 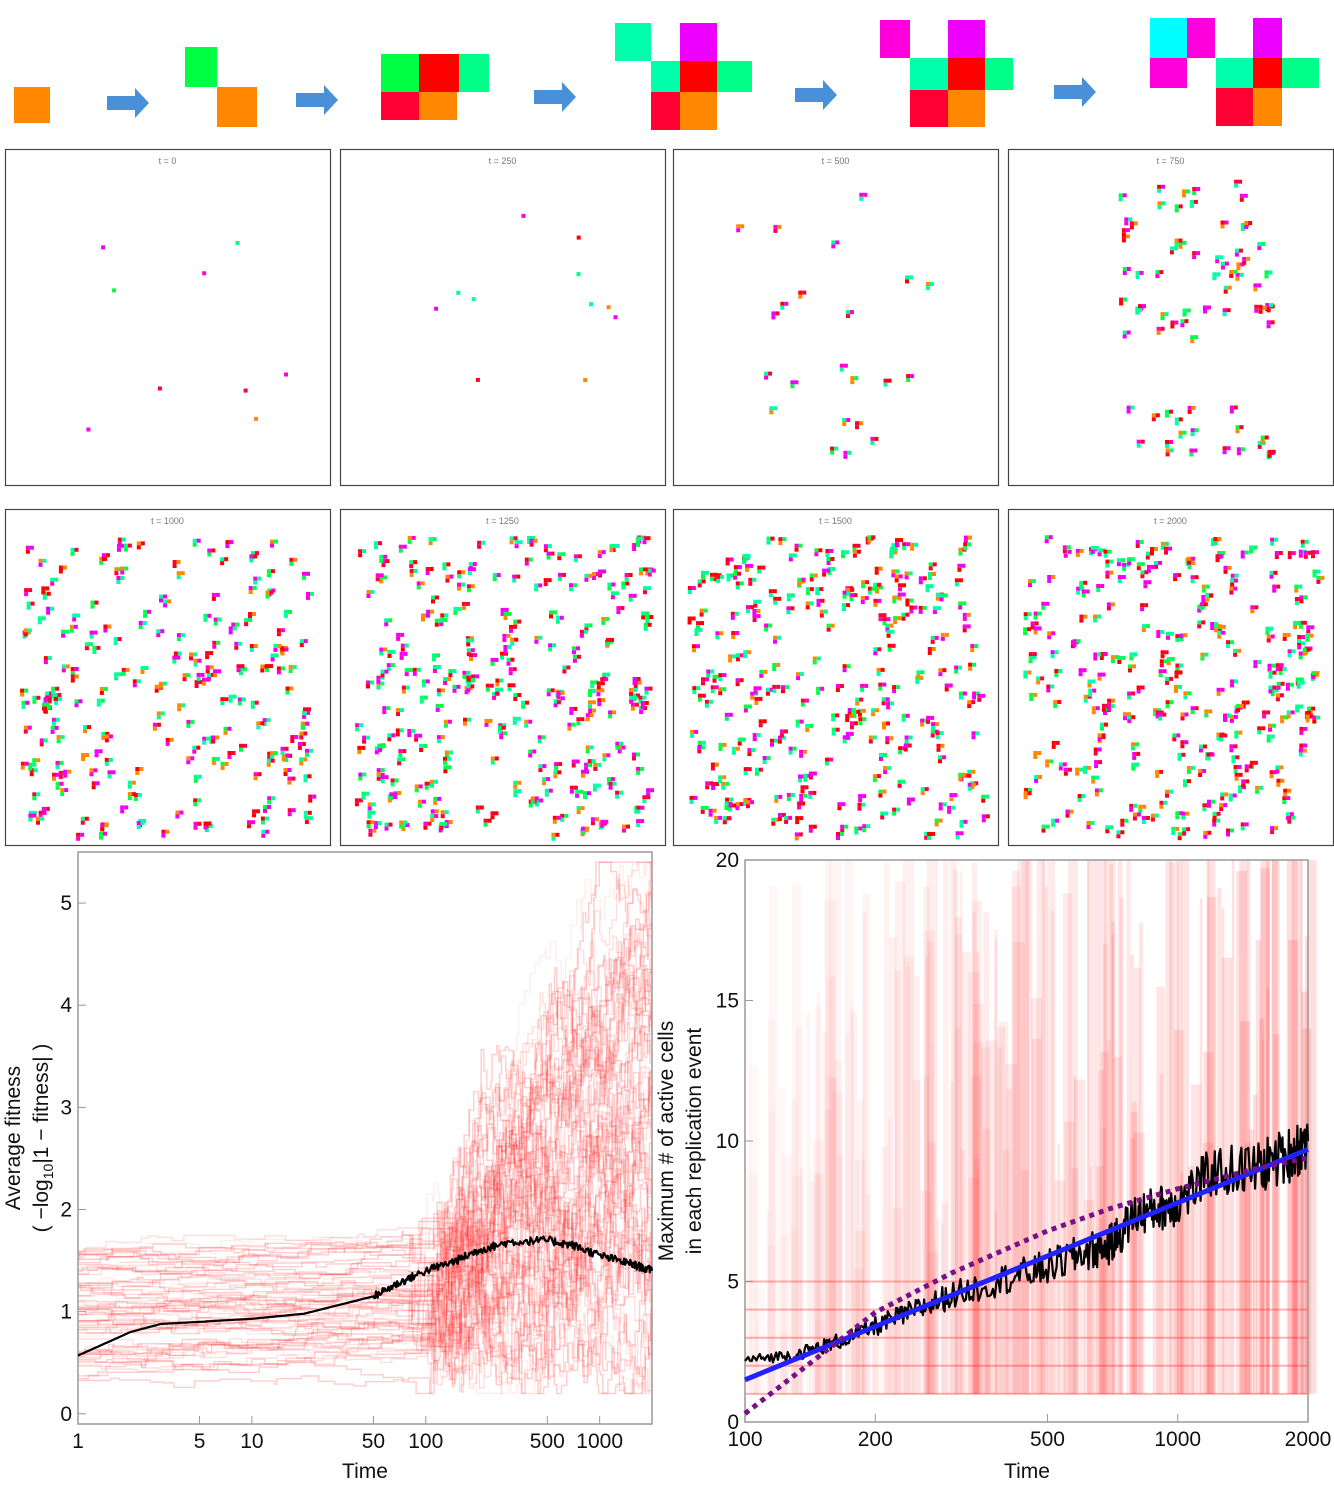 I want to click on x-tick-label: 50, so click(x=373, y=1441).